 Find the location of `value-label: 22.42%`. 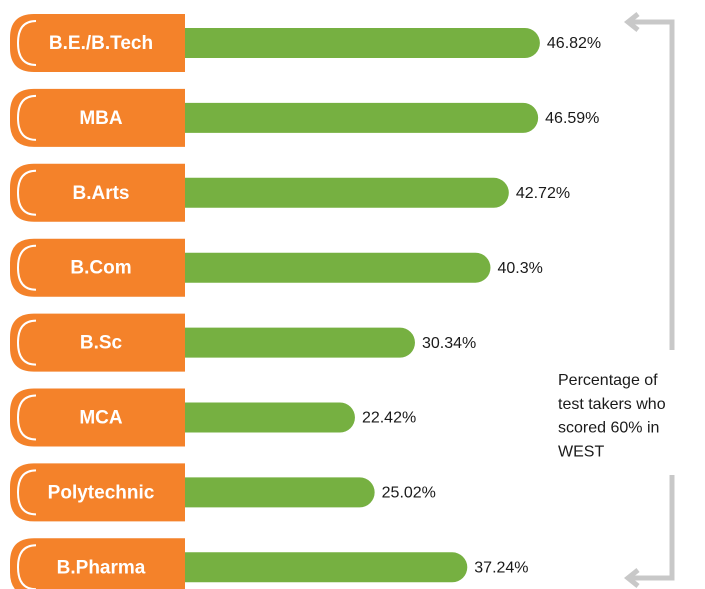

value-label: 22.42% is located at coordinates (389, 418).